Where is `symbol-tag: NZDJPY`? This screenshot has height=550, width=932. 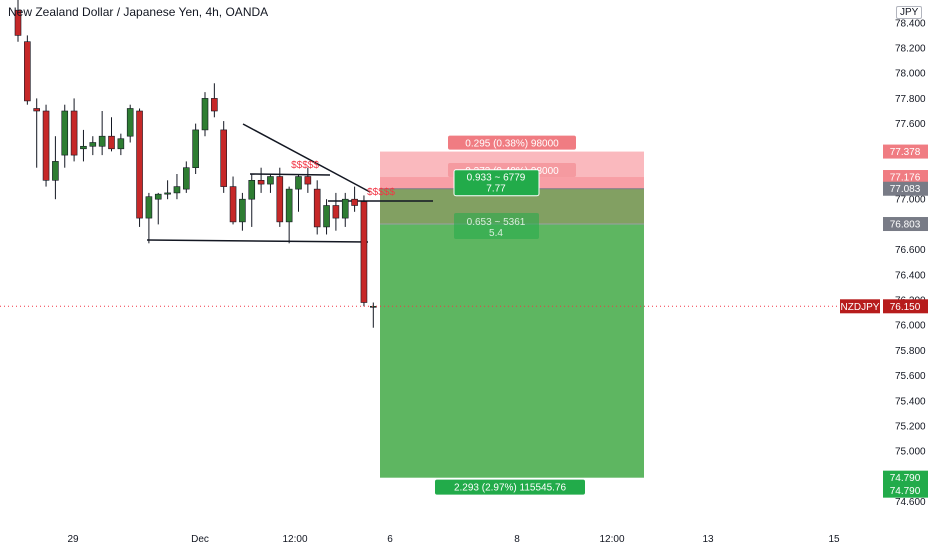
symbol-tag: NZDJPY is located at coordinates (860, 307).